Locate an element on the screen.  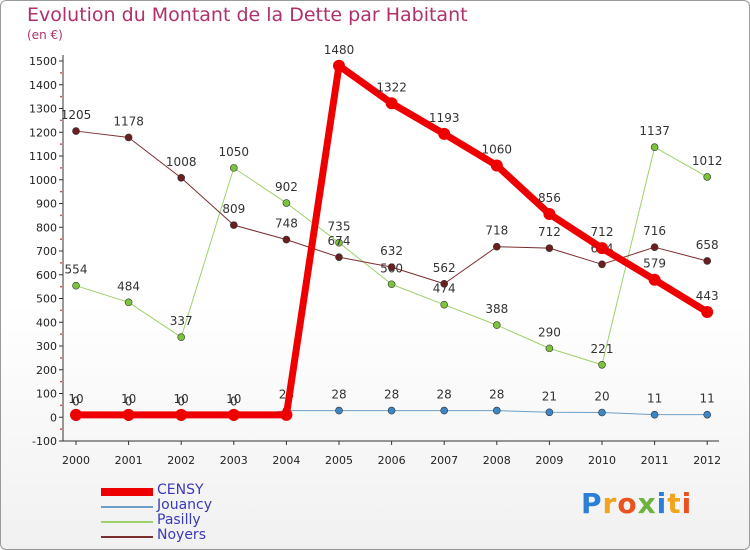
data-label-pasilly: 1050 is located at coordinates (234, 152).